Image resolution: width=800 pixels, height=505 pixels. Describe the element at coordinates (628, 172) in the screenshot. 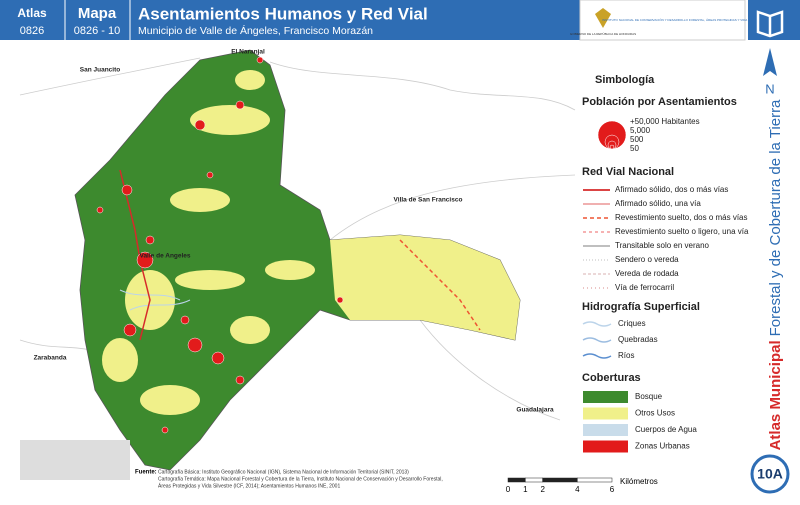

I see `legend-heading: Red Vial Nacional` at that location.